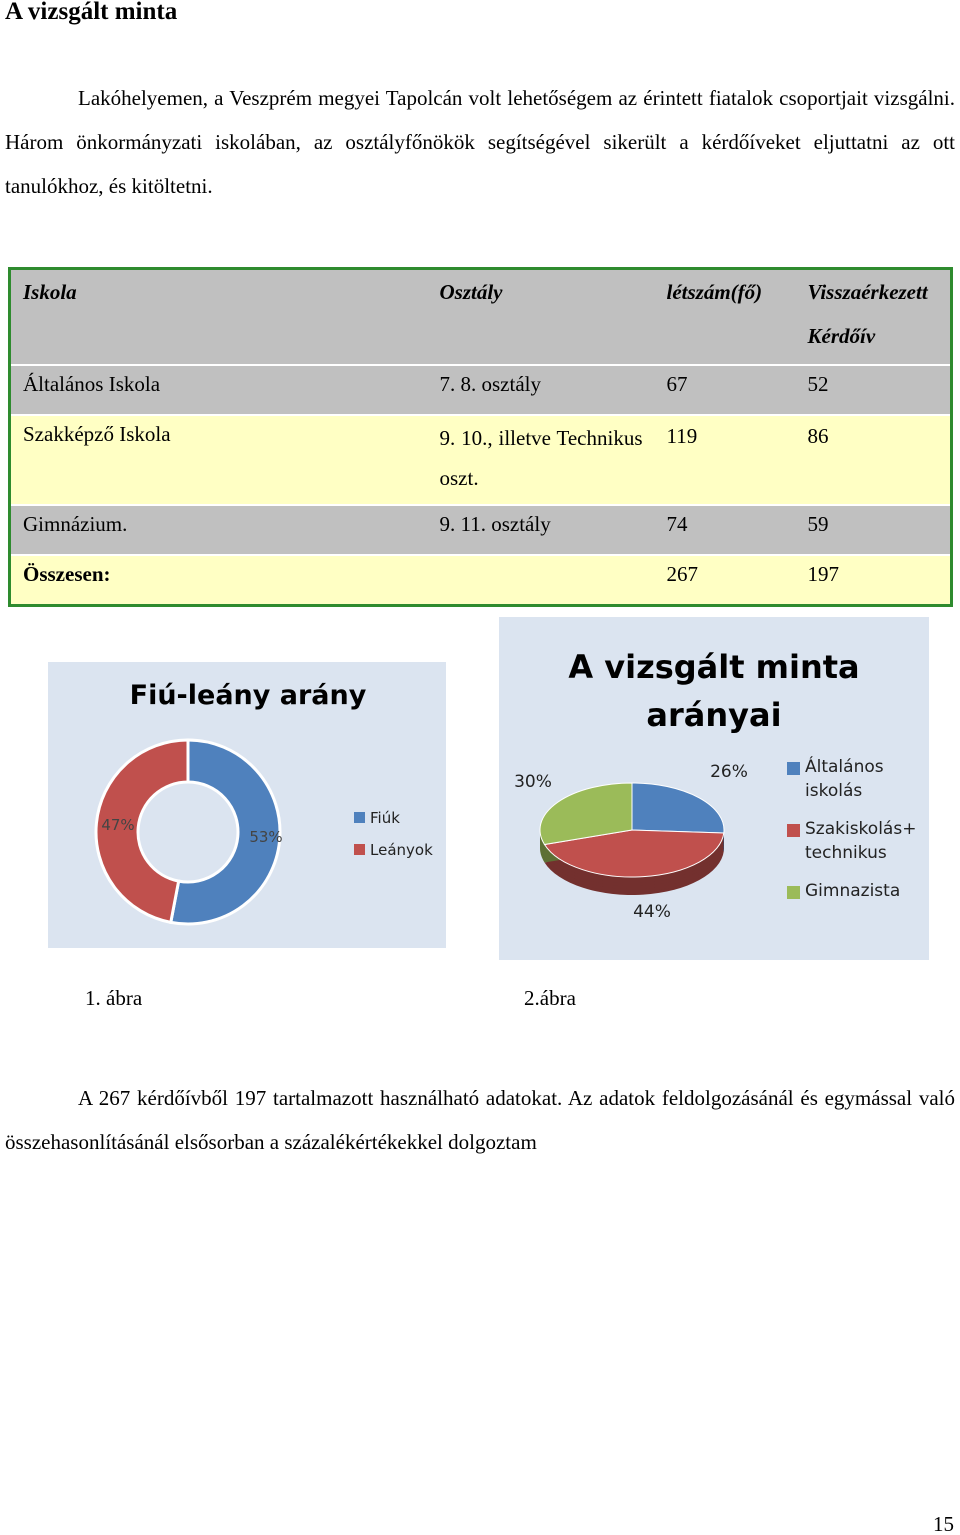 This screenshot has width=960, height=1535. Describe the element at coordinates (541, 459) in the screenshot. I see `cell: 9. 10., illetve Technikus oszt.` at that location.